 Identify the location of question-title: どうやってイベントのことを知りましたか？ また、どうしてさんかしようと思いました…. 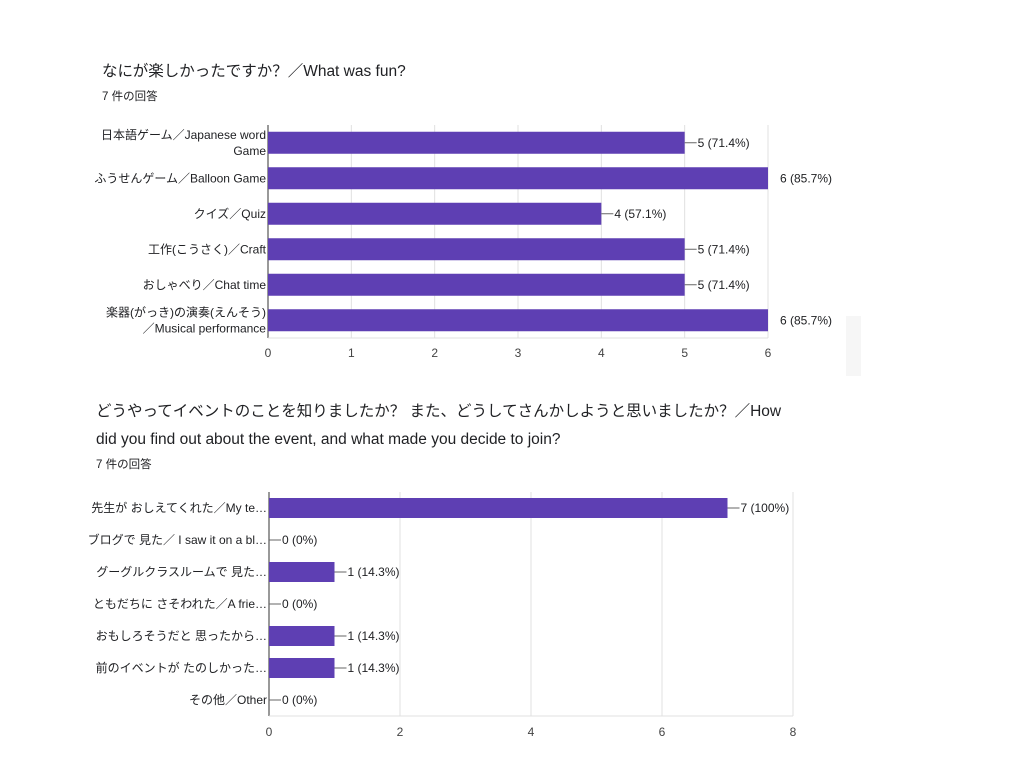
(439, 411).